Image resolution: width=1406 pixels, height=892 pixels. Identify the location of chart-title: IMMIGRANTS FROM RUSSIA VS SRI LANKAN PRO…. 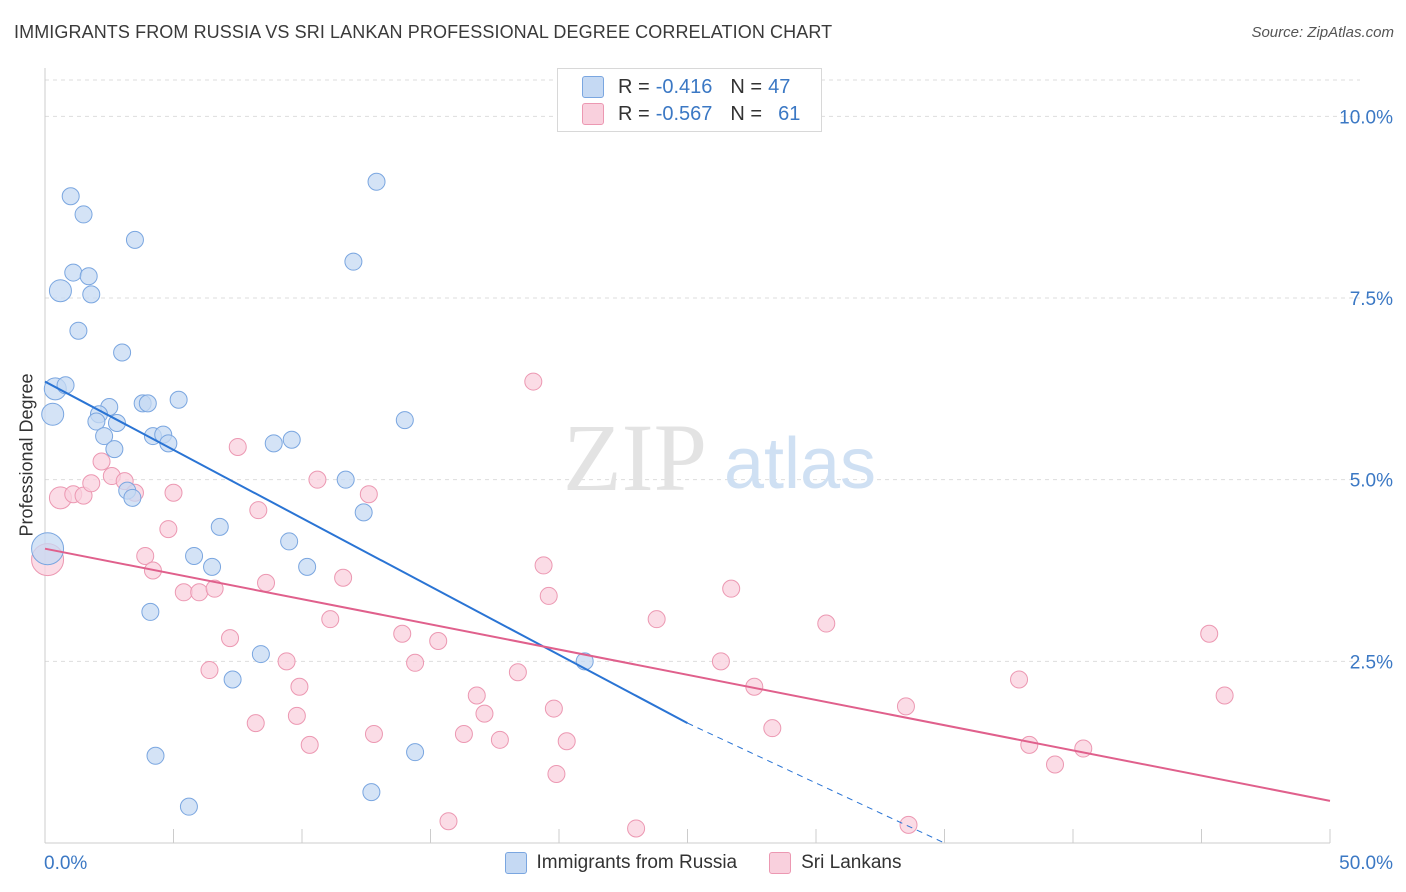
(423, 32).